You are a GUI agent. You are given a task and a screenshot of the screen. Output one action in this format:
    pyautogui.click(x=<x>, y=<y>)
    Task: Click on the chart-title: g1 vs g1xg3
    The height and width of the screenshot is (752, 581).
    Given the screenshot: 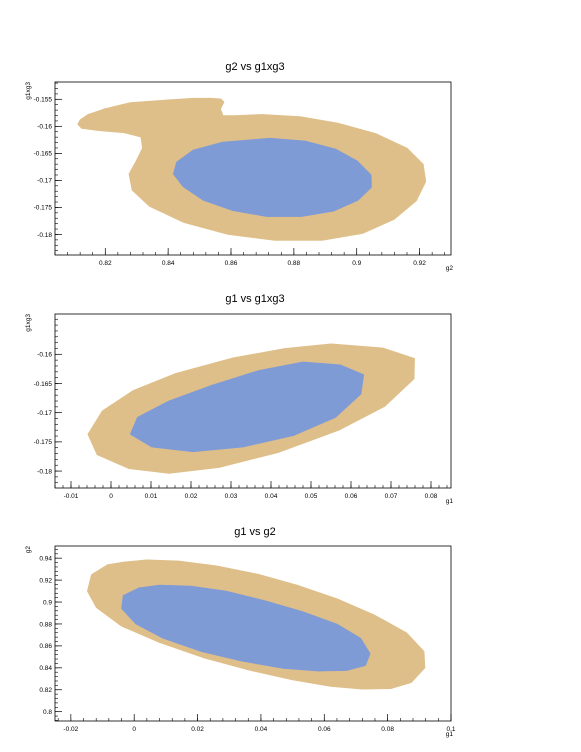 What is the action you would take?
    pyautogui.click(x=254, y=299)
    